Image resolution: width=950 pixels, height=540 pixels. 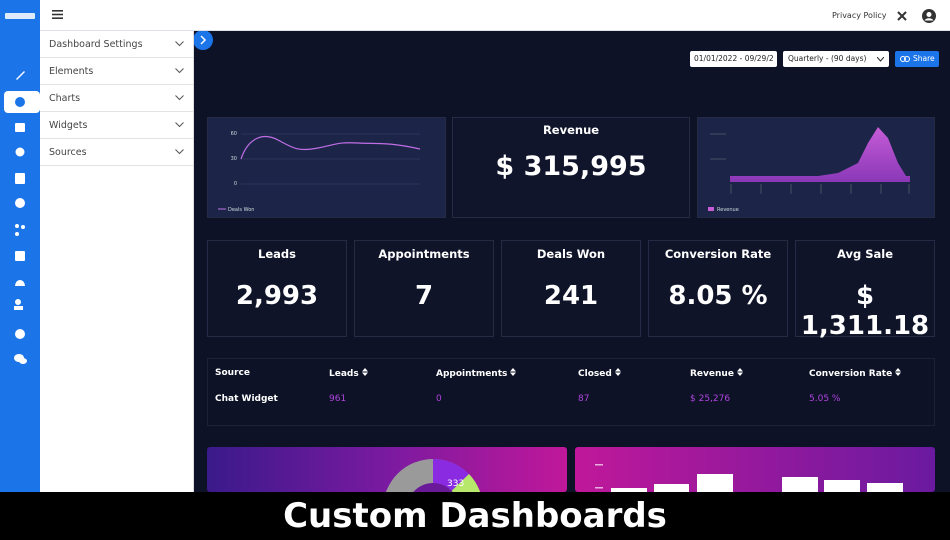 I want to click on period-select: Quarterly - (90 days), so click(x=836, y=59).